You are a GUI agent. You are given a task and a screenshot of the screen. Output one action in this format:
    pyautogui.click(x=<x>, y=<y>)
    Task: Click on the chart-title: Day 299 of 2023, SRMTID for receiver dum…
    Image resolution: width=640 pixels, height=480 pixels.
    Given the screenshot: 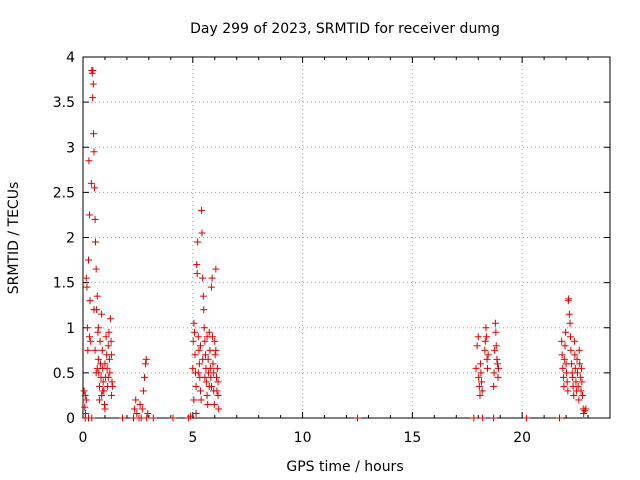 What is the action you would take?
    pyautogui.click(x=345, y=29)
    